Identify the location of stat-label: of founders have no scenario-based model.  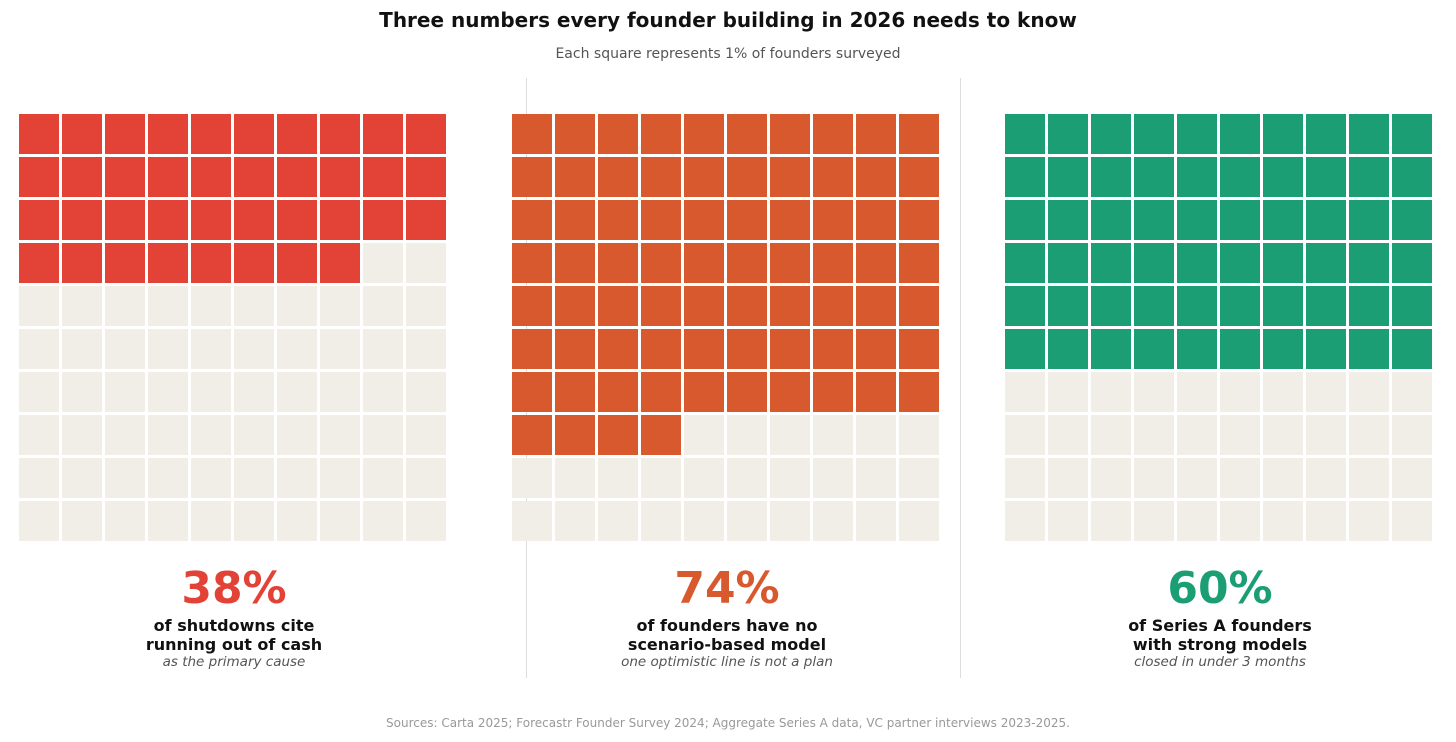
(727, 635).